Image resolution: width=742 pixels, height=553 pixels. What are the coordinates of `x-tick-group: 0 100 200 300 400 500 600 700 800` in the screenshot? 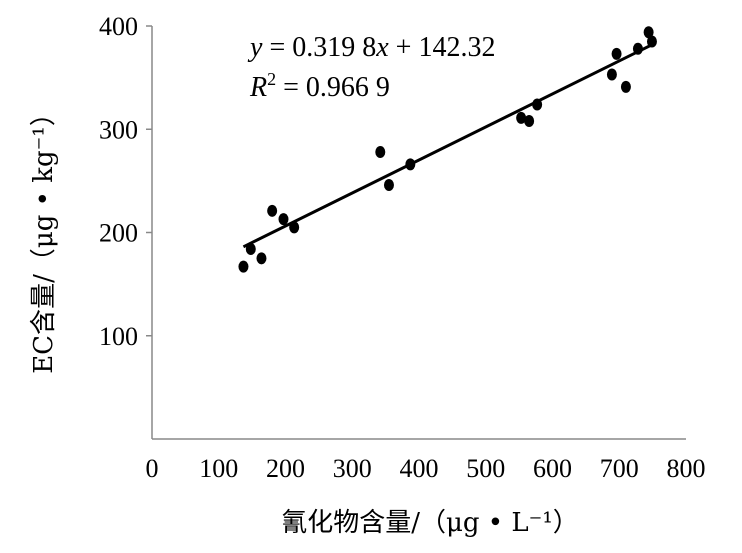 It's located at (426, 468).